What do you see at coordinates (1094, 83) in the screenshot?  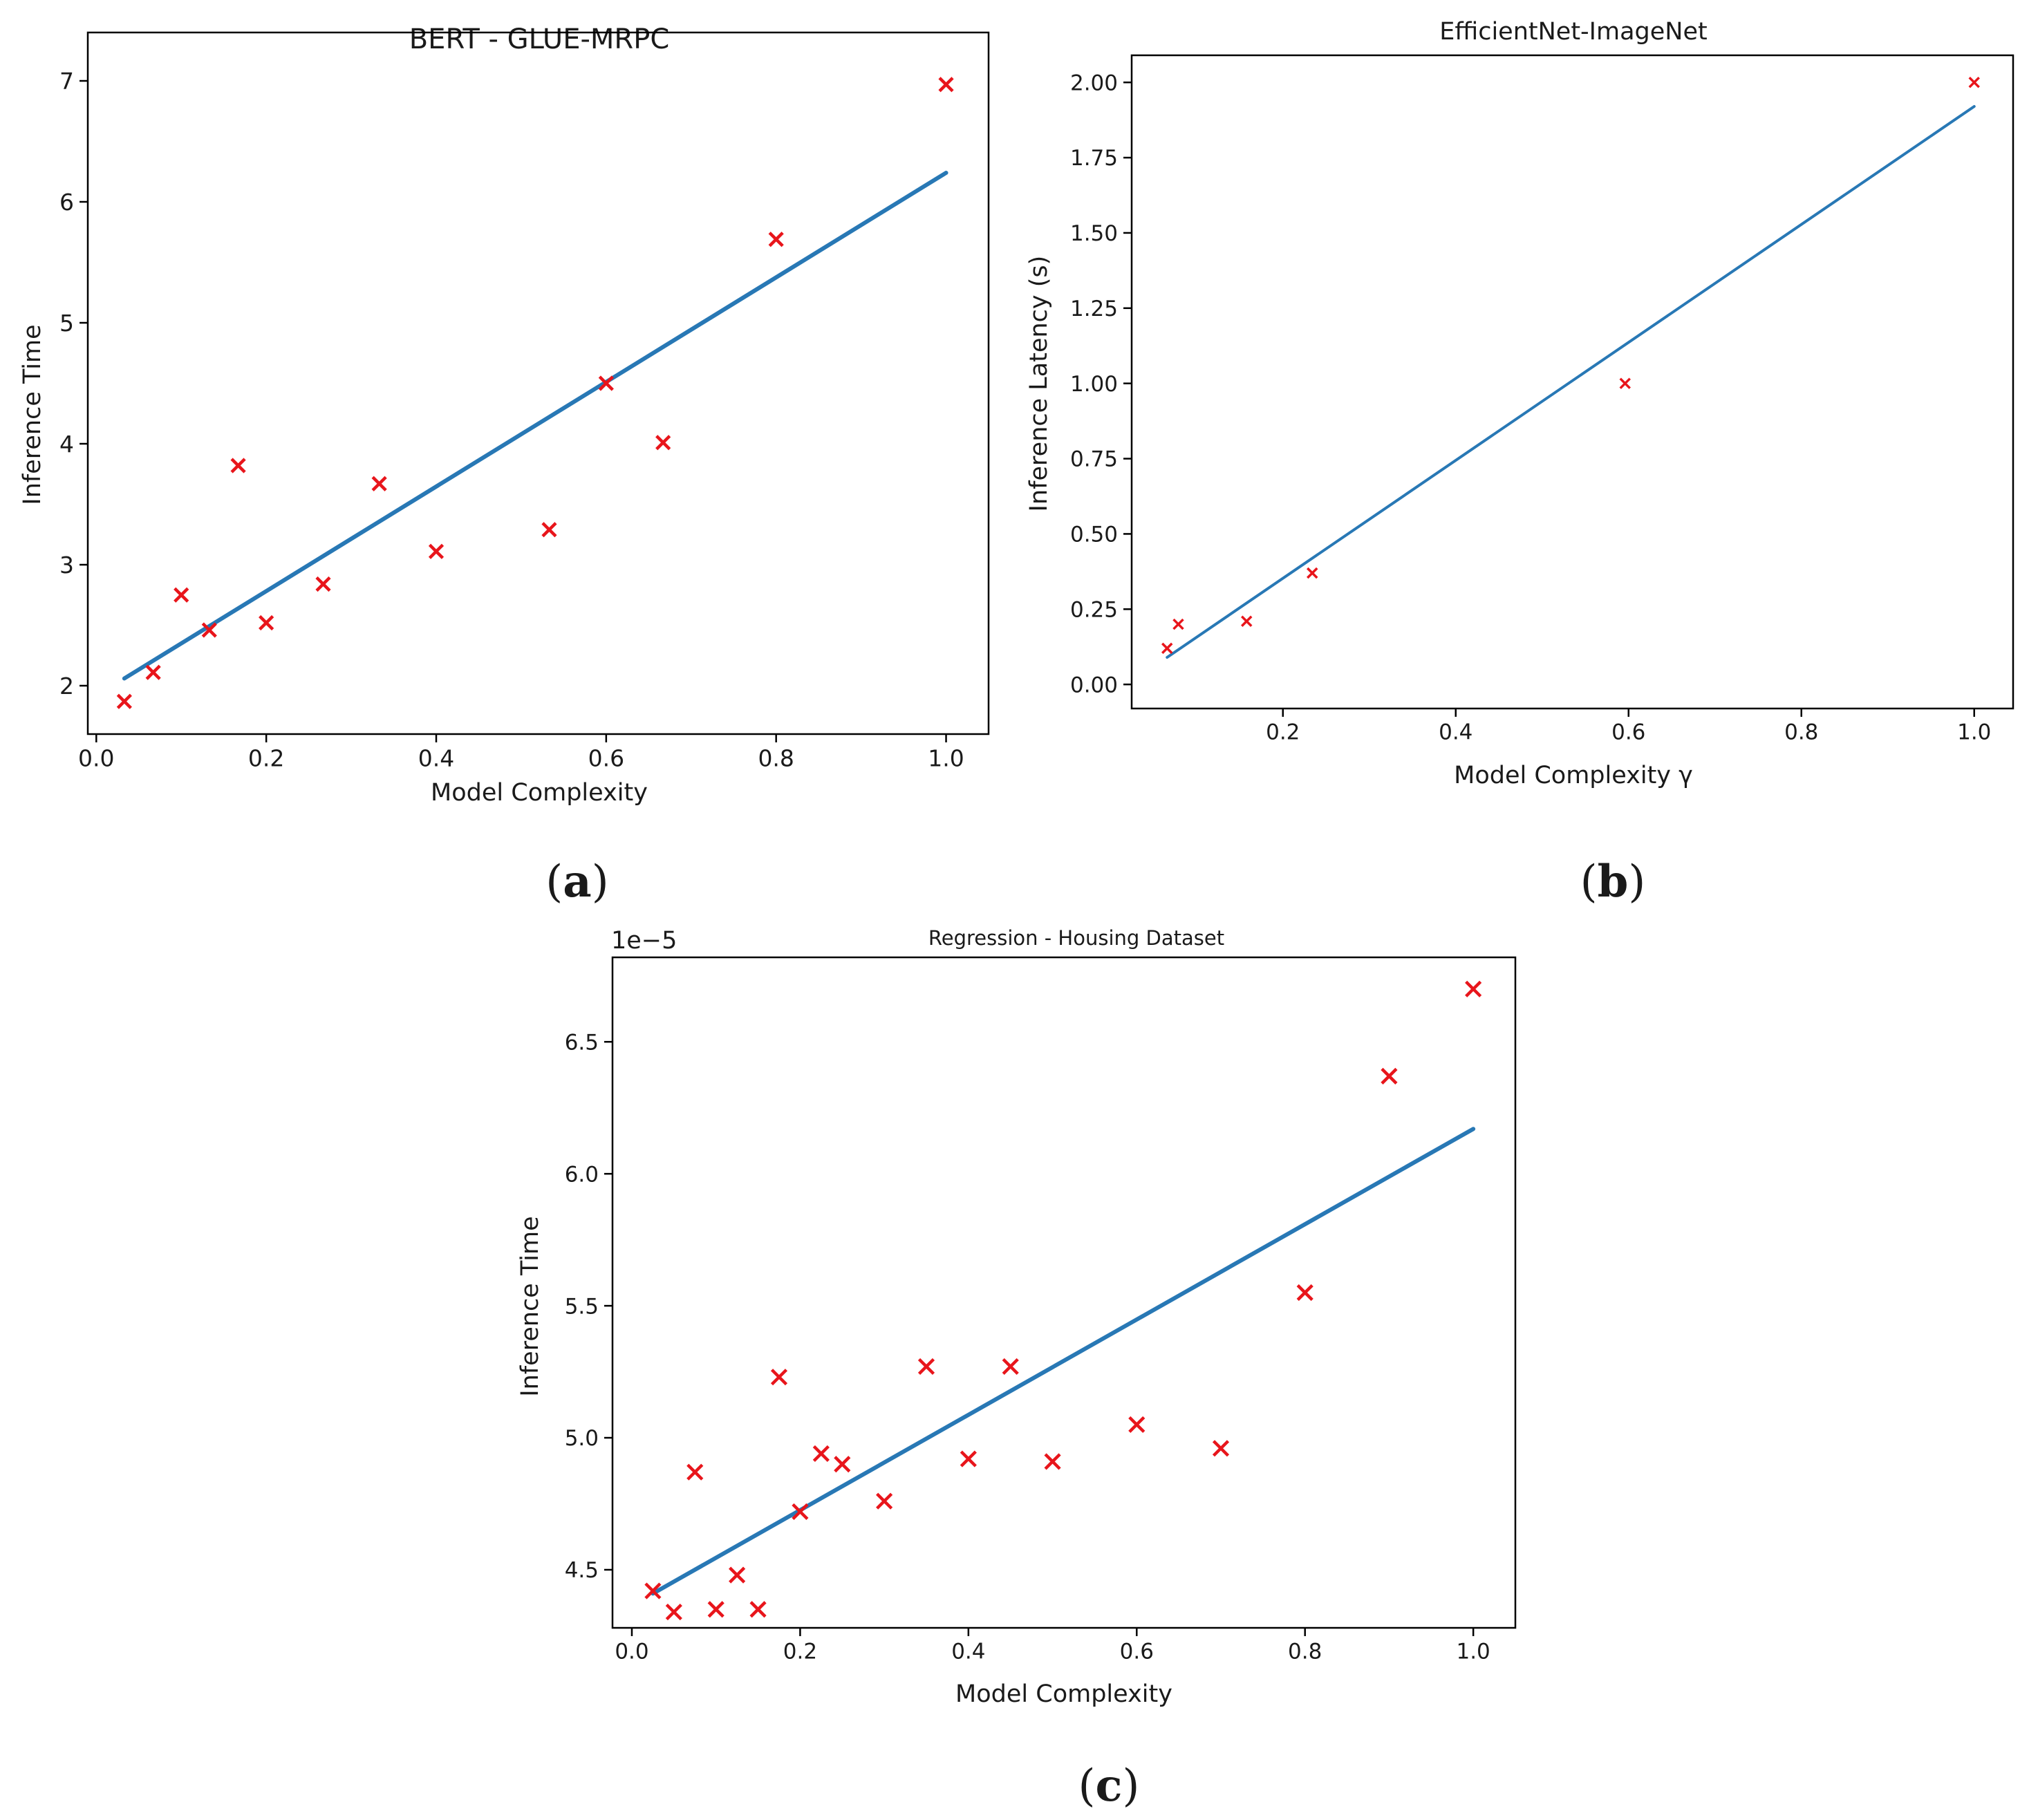 I see `chart-b-ytick-label: 2.00` at bounding box center [1094, 83].